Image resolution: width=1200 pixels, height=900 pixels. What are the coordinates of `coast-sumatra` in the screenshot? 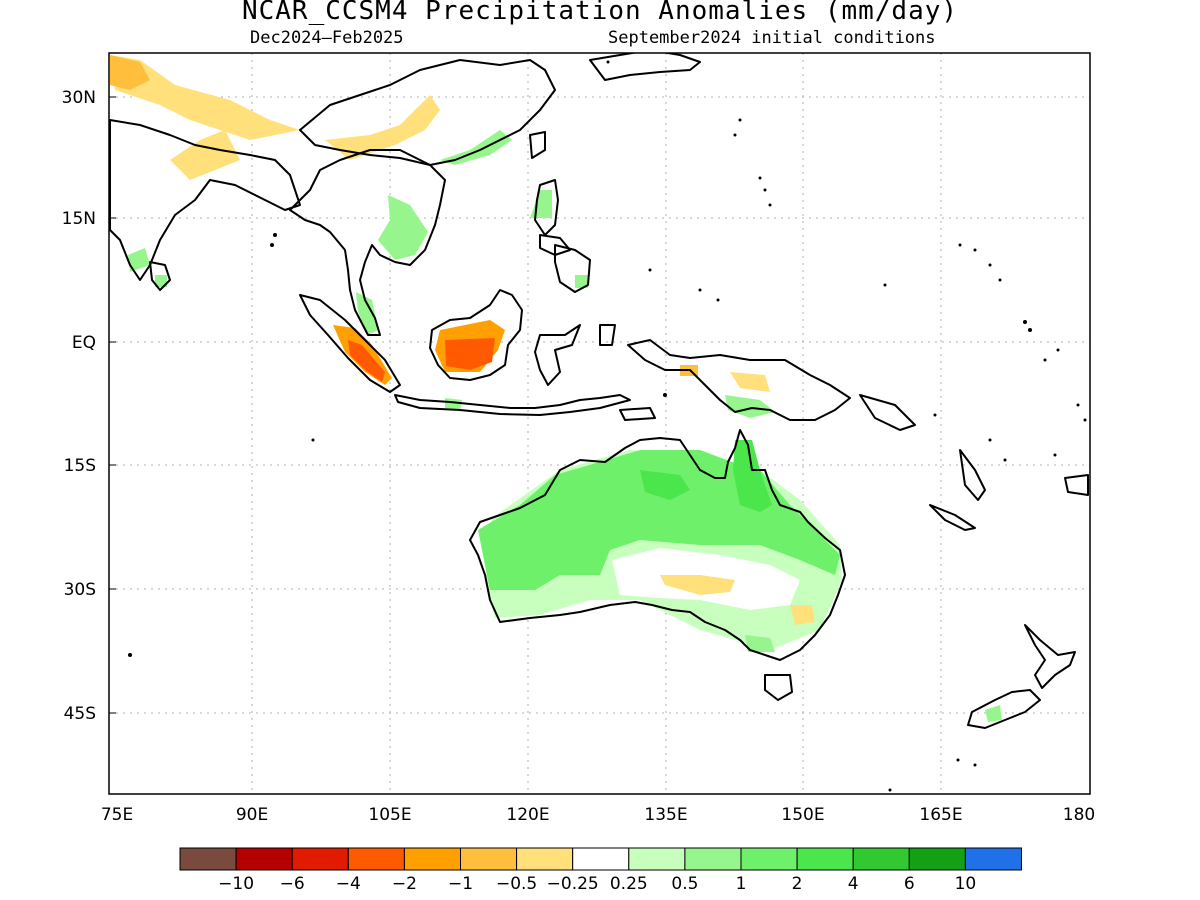 It's located at (350, 343).